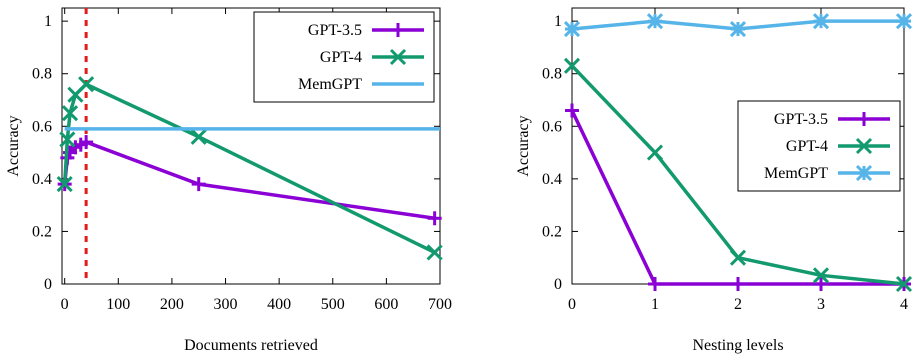 This screenshot has width=914, height=356. I want to click on x-tick-label: 400, so click(279, 304).